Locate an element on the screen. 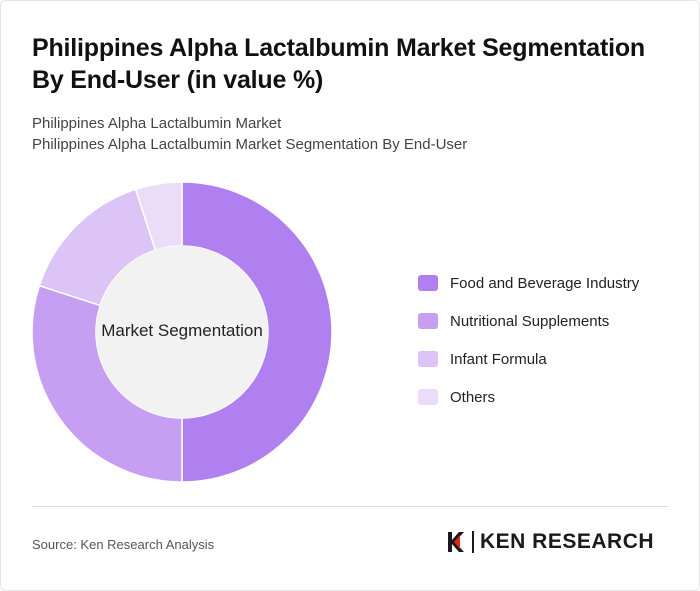  legend-item-food-and-beverage-industry: Food and Beverage Industry is located at coordinates (528, 283).